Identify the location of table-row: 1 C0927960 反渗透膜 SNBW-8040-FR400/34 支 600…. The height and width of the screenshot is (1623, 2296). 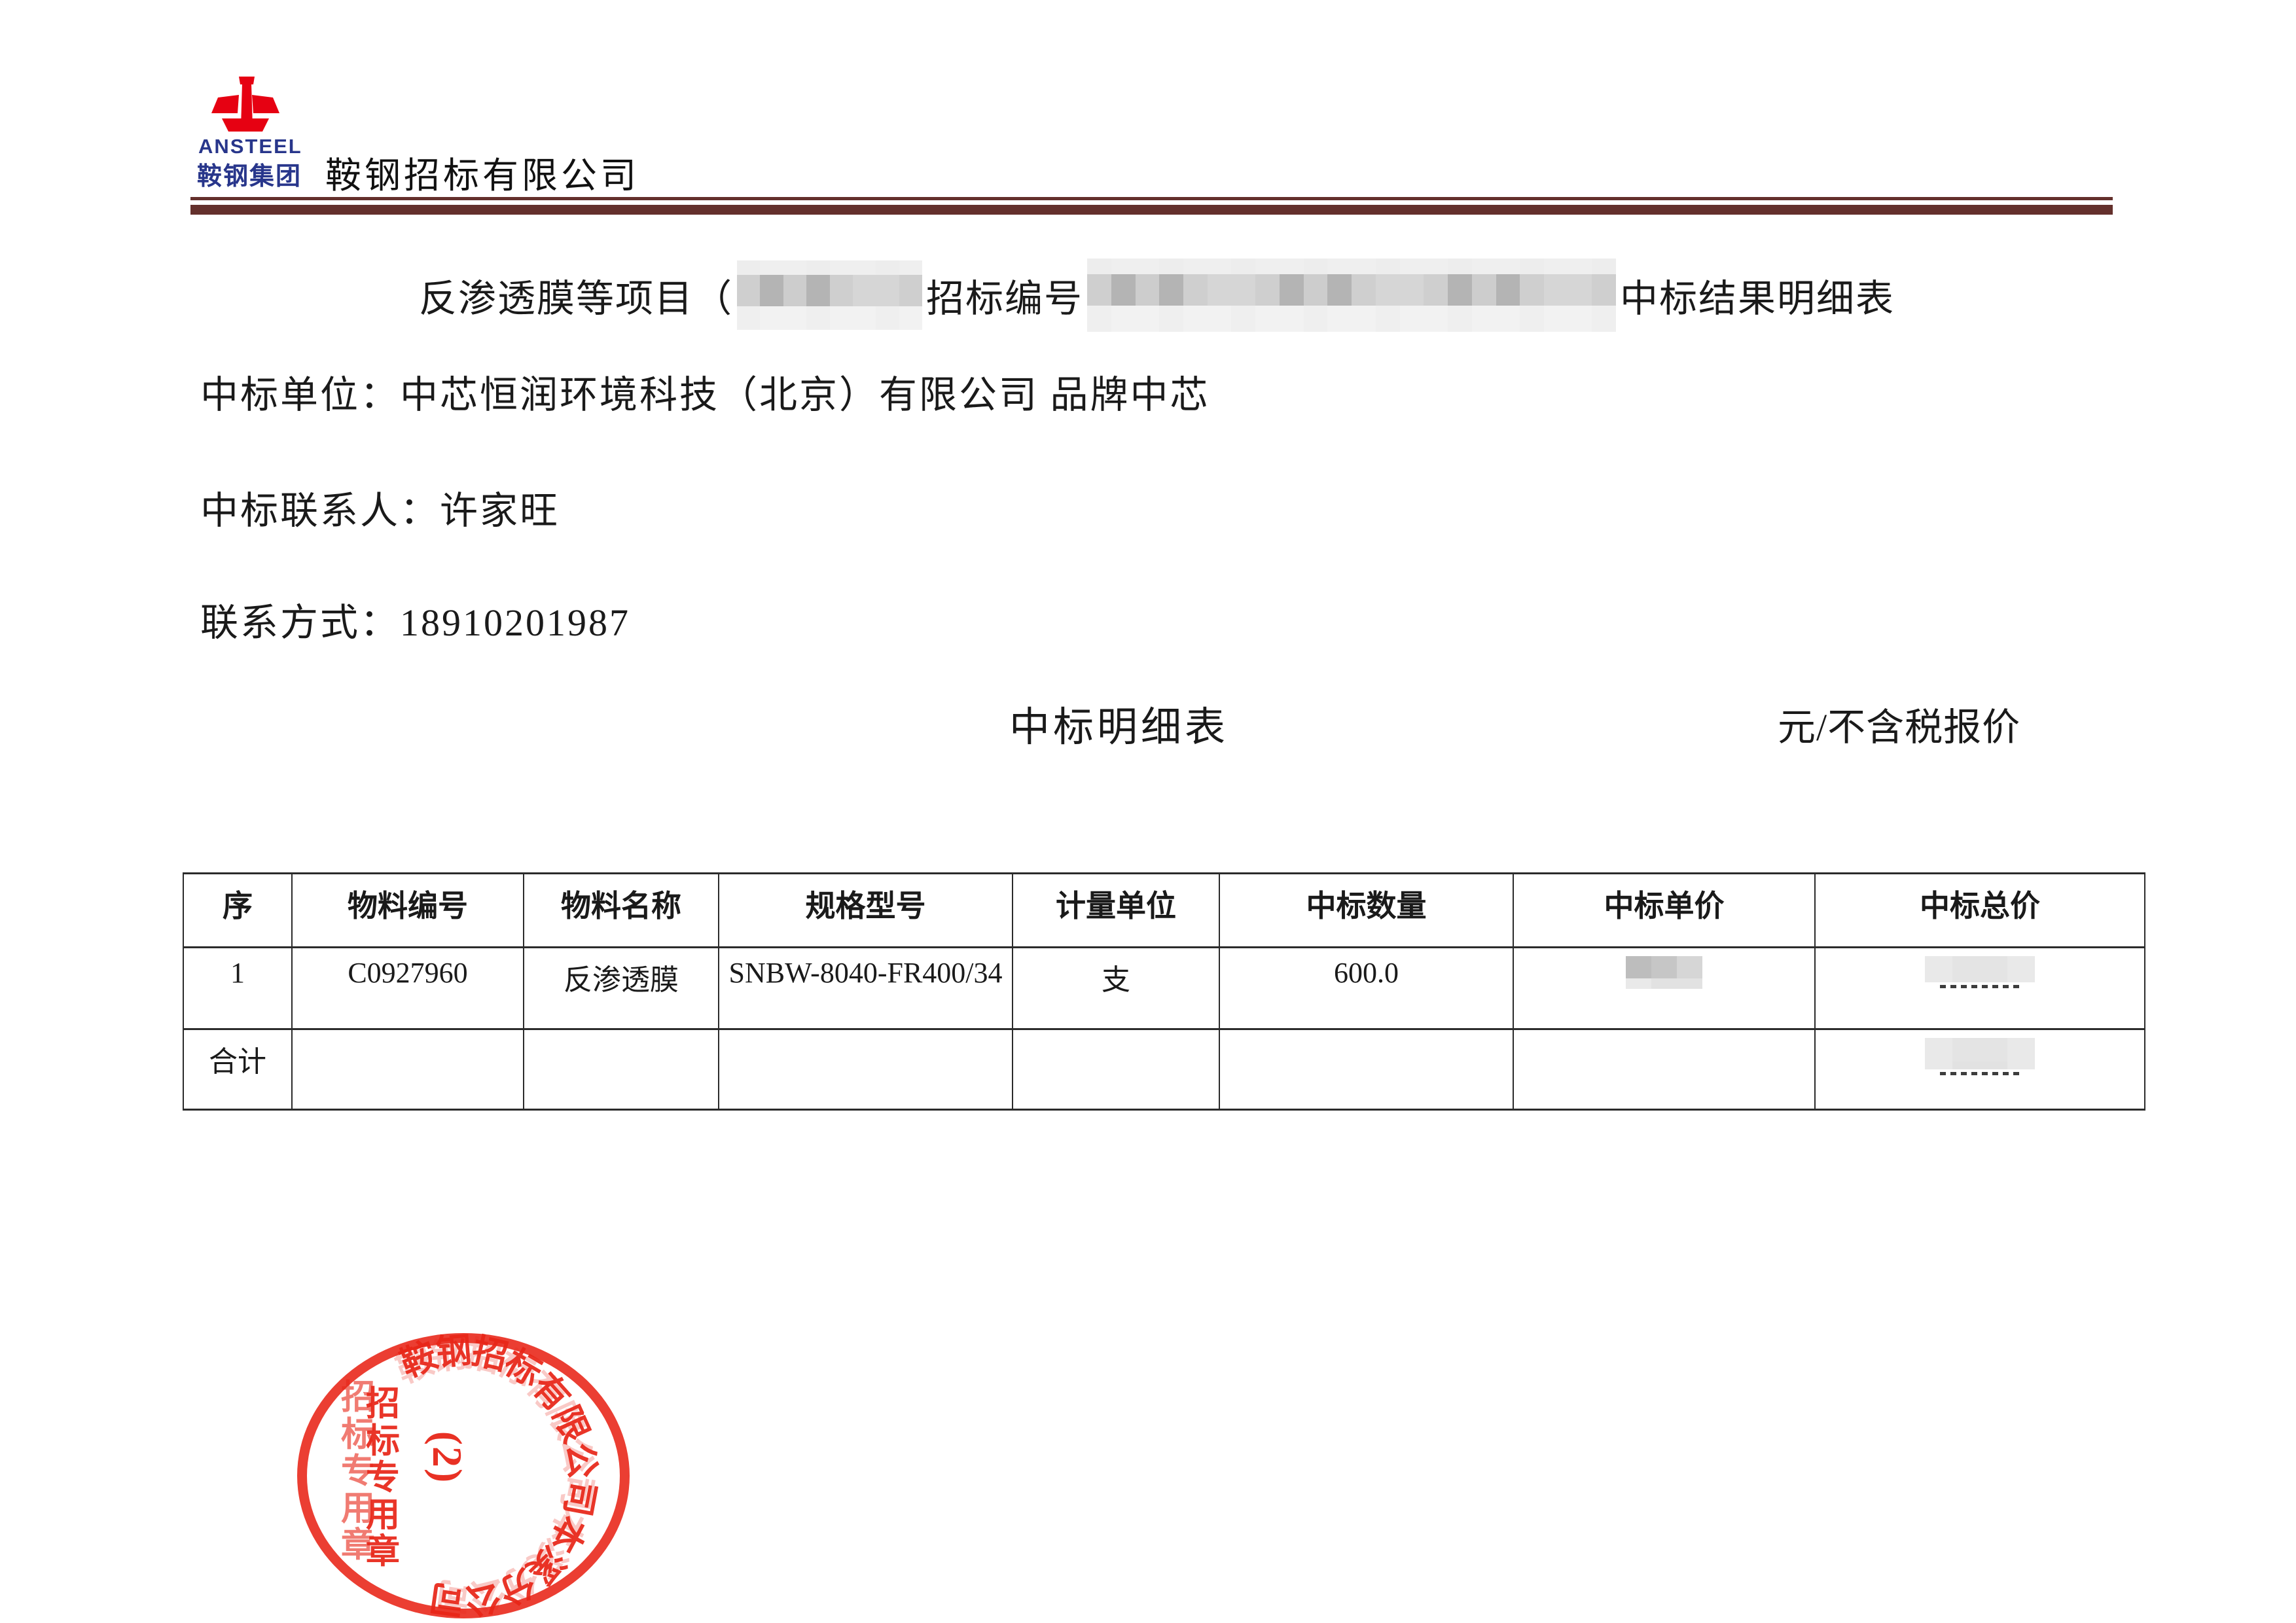
(1164, 988).